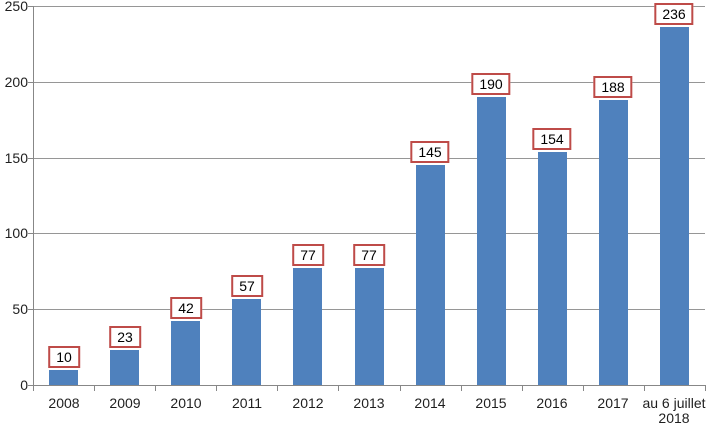 The width and height of the screenshot is (710, 430). What do you see at coordinates (33, 195) in the screenshot?
I see `y-axis-line` at bounding box center [33, 195].